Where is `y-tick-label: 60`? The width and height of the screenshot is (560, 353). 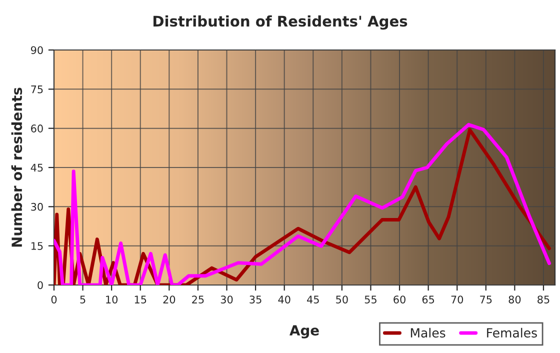 y-tick-label: 60 is located at coordinates (37, 128).